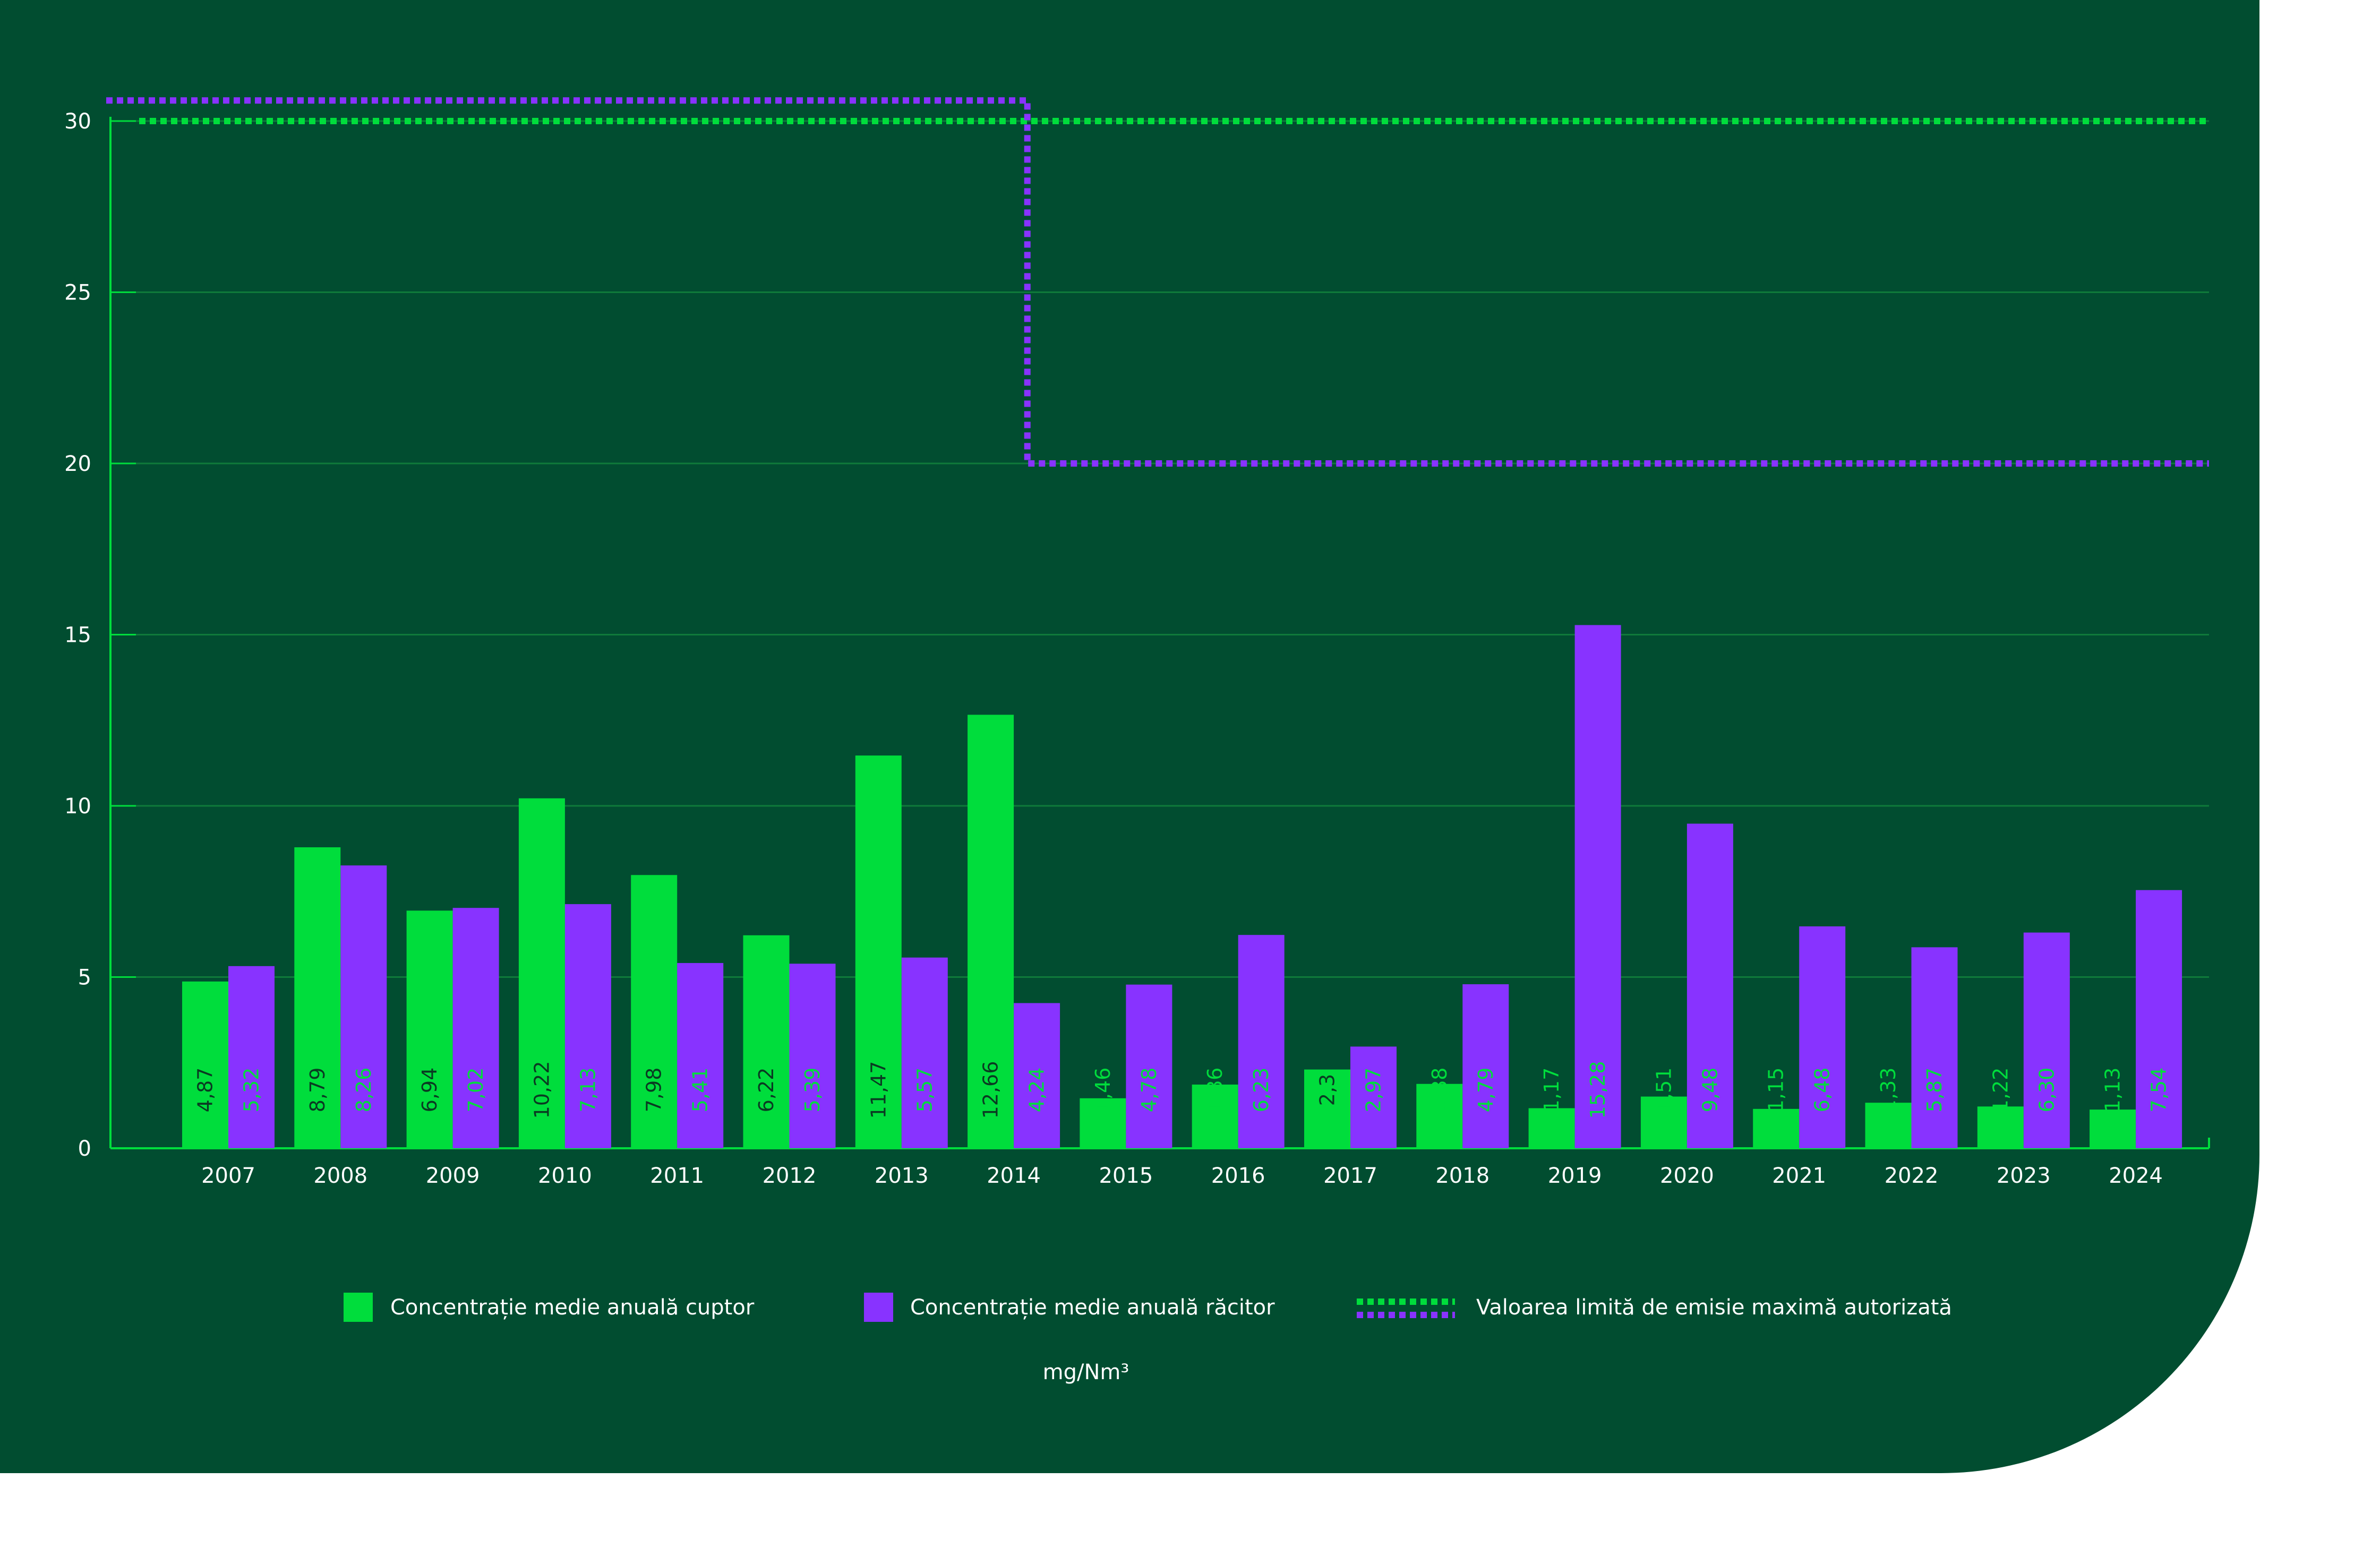 The width and height of the screenshot is (2380, 1548). I want to click on x-tick-label: 2017, so click(1350, 1176).